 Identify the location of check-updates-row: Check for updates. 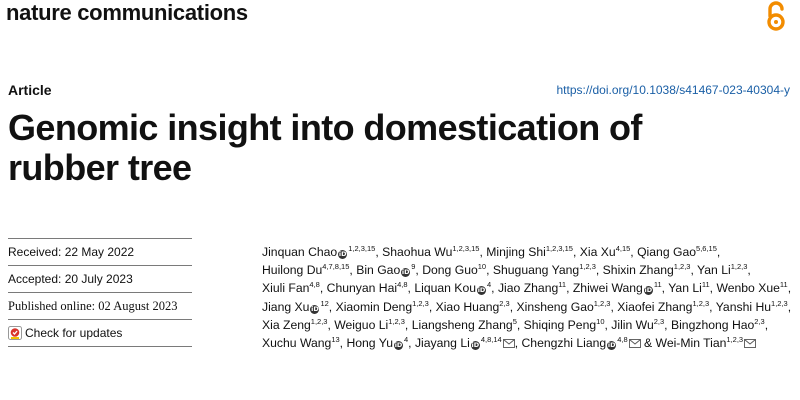
(100, 333).